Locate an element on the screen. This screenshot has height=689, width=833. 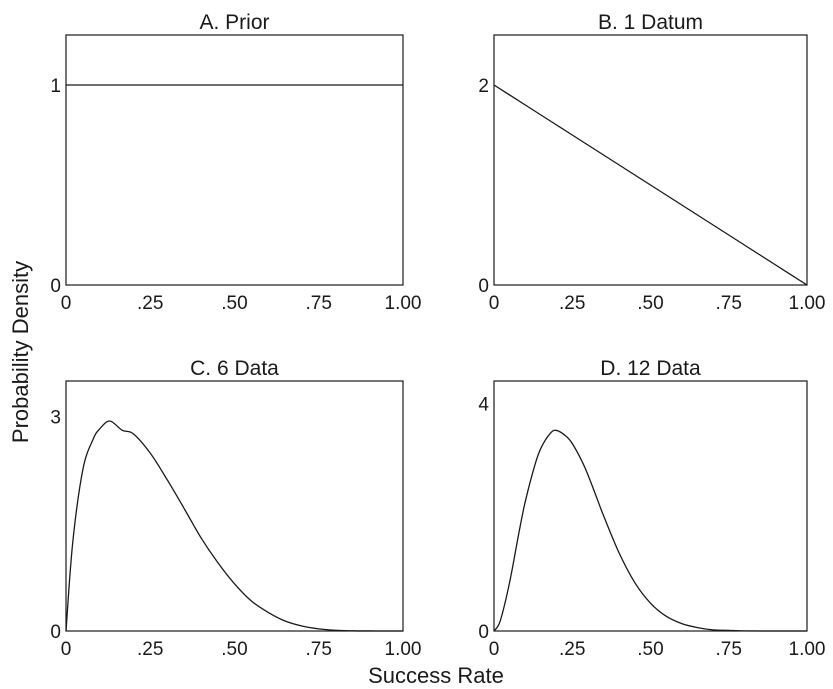
panel-a-x-tick-label: 1.00 is located at coordinates (403, 303).